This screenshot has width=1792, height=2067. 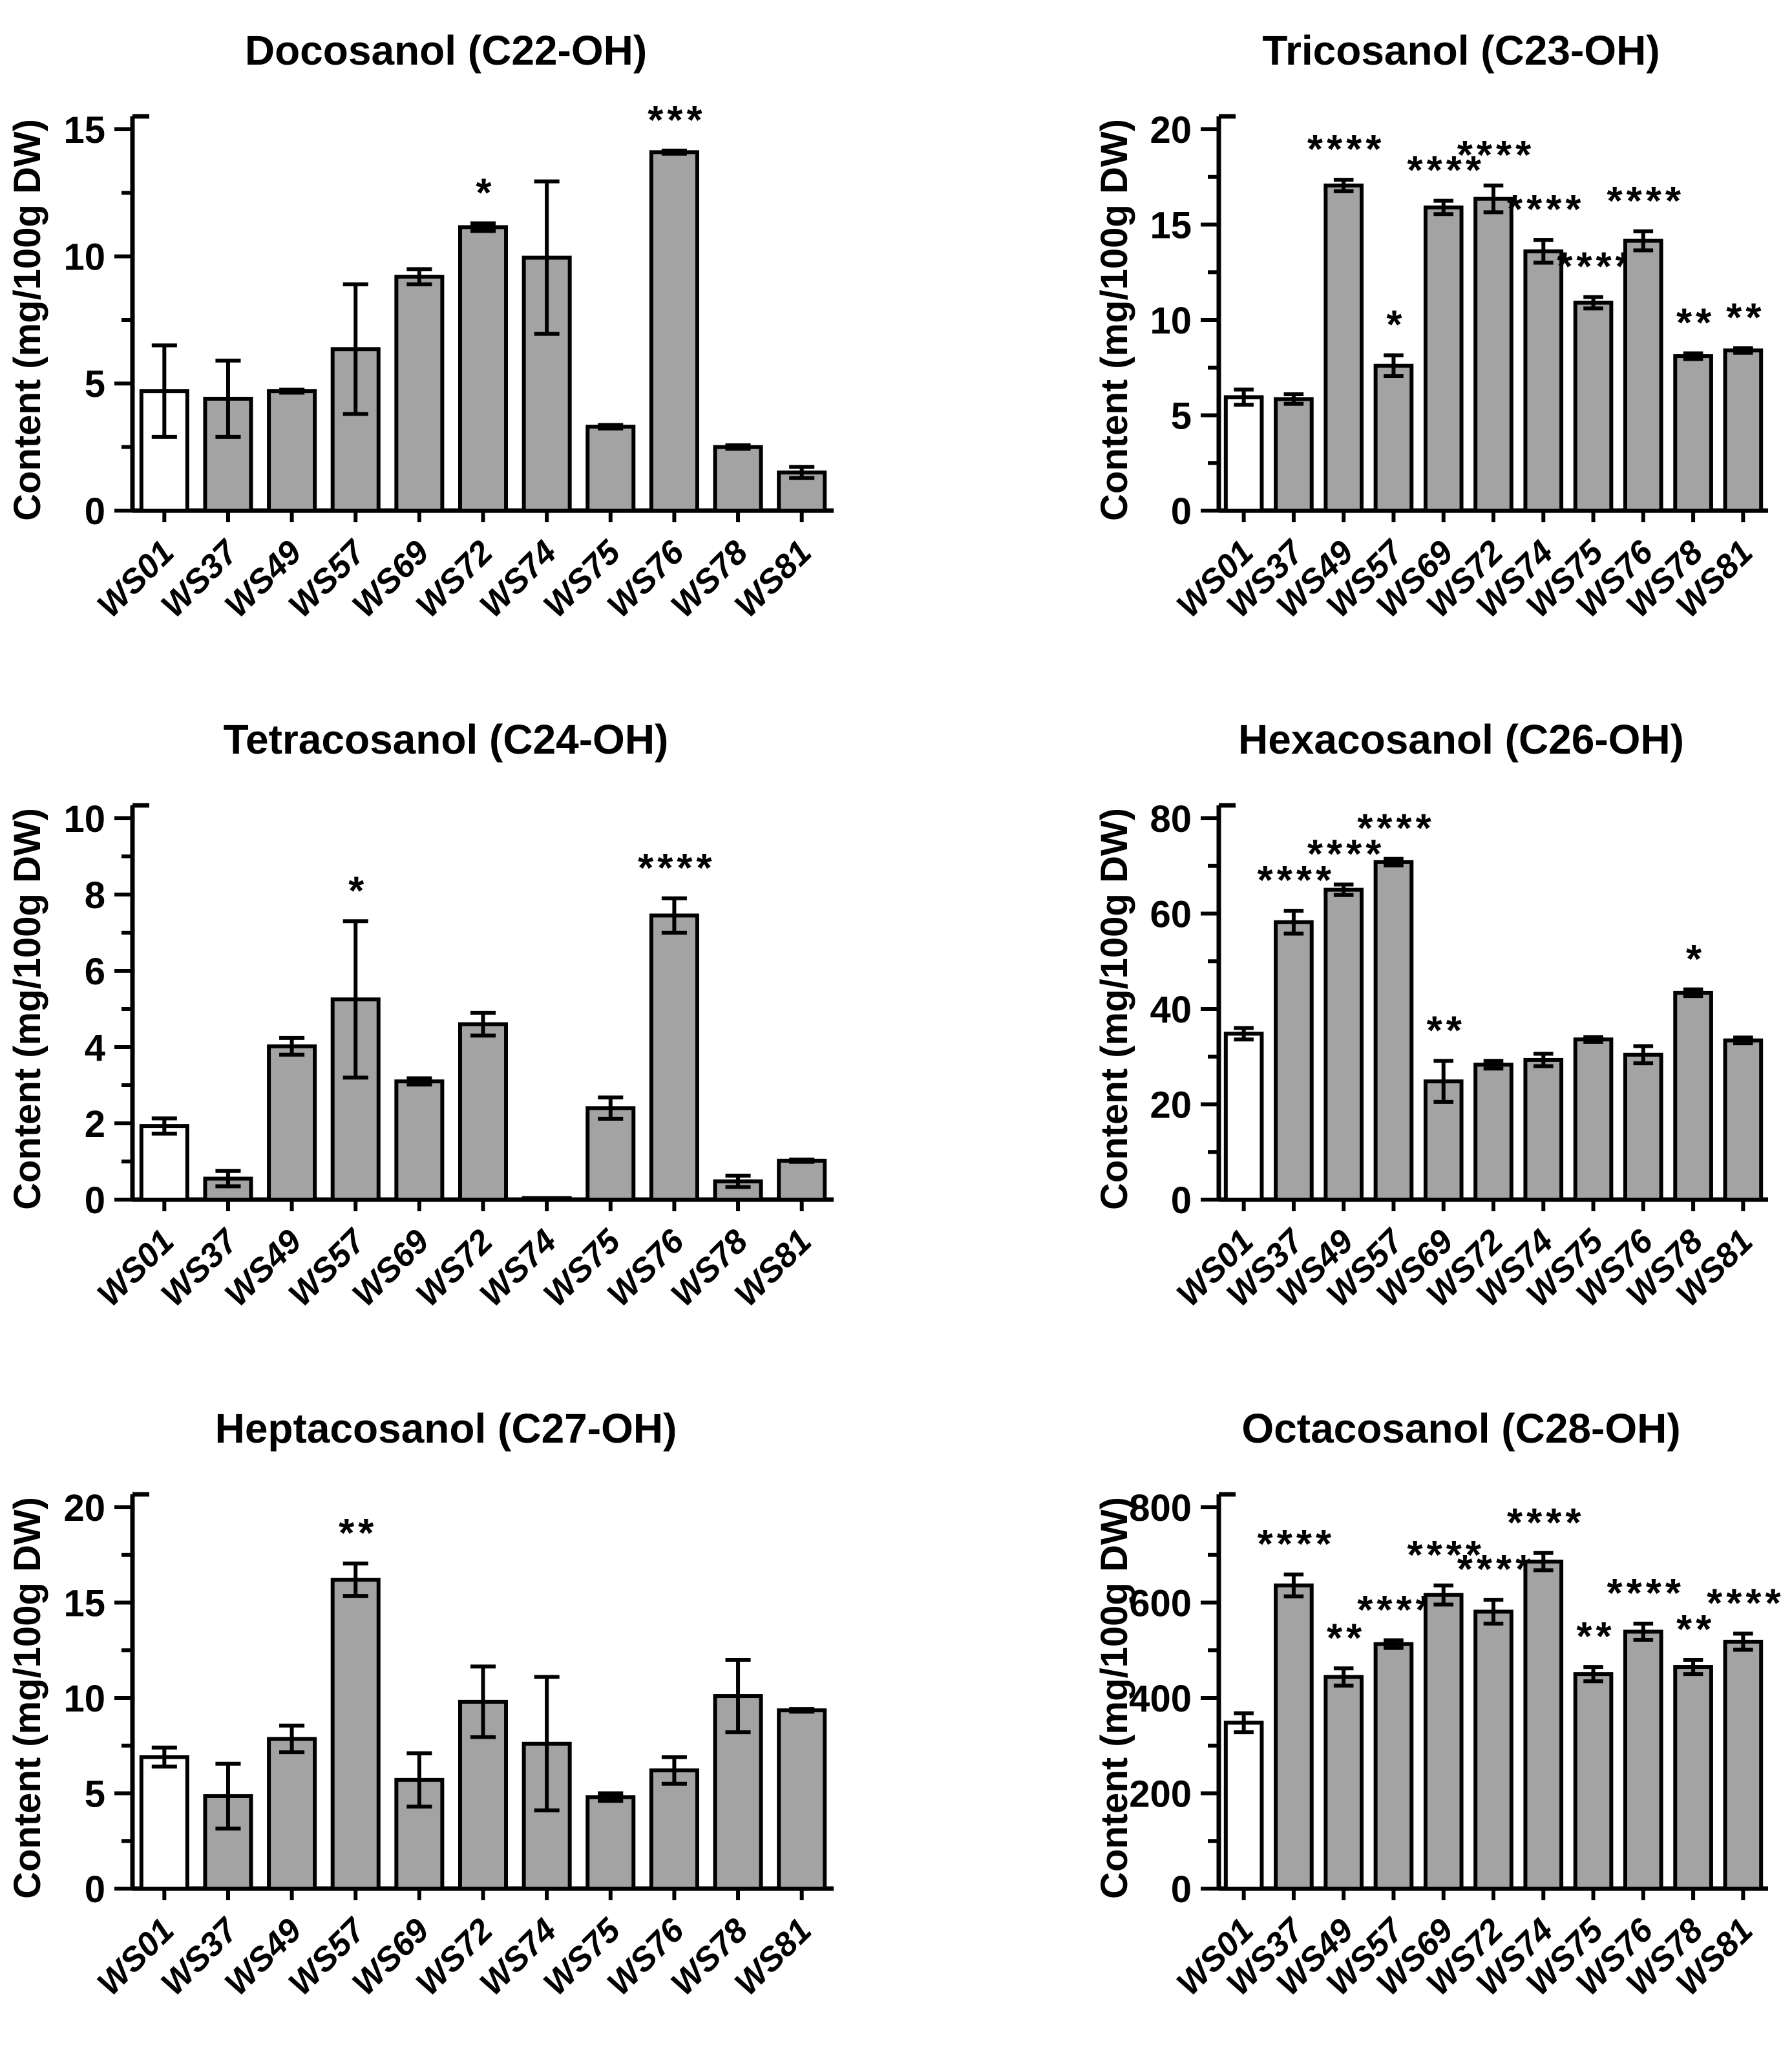 I want to click on y-tick-label: 200, so click(x=1161, y=1794).